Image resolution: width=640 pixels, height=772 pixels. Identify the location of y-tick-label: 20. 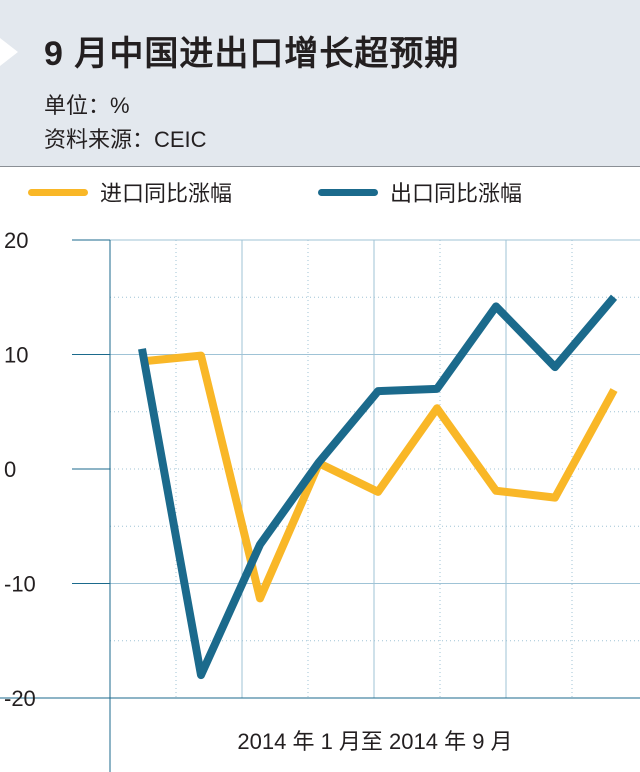
(16, 240).